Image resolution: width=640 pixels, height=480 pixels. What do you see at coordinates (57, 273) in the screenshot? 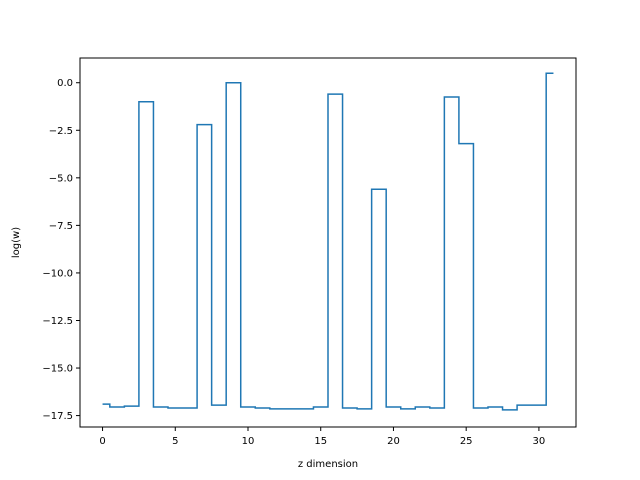
I see `y-tick-label: −10.0` at bounding box center [57, 273].